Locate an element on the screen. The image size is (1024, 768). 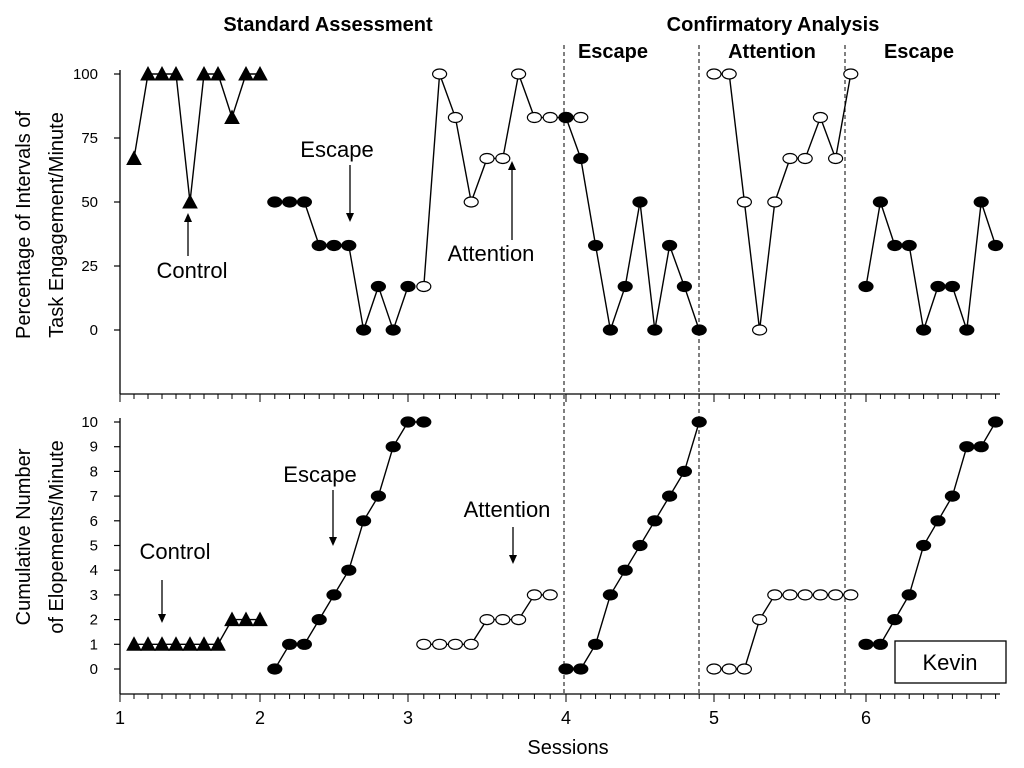
bottom-y-tick-label: 2 is located at coordinates (94, 620).